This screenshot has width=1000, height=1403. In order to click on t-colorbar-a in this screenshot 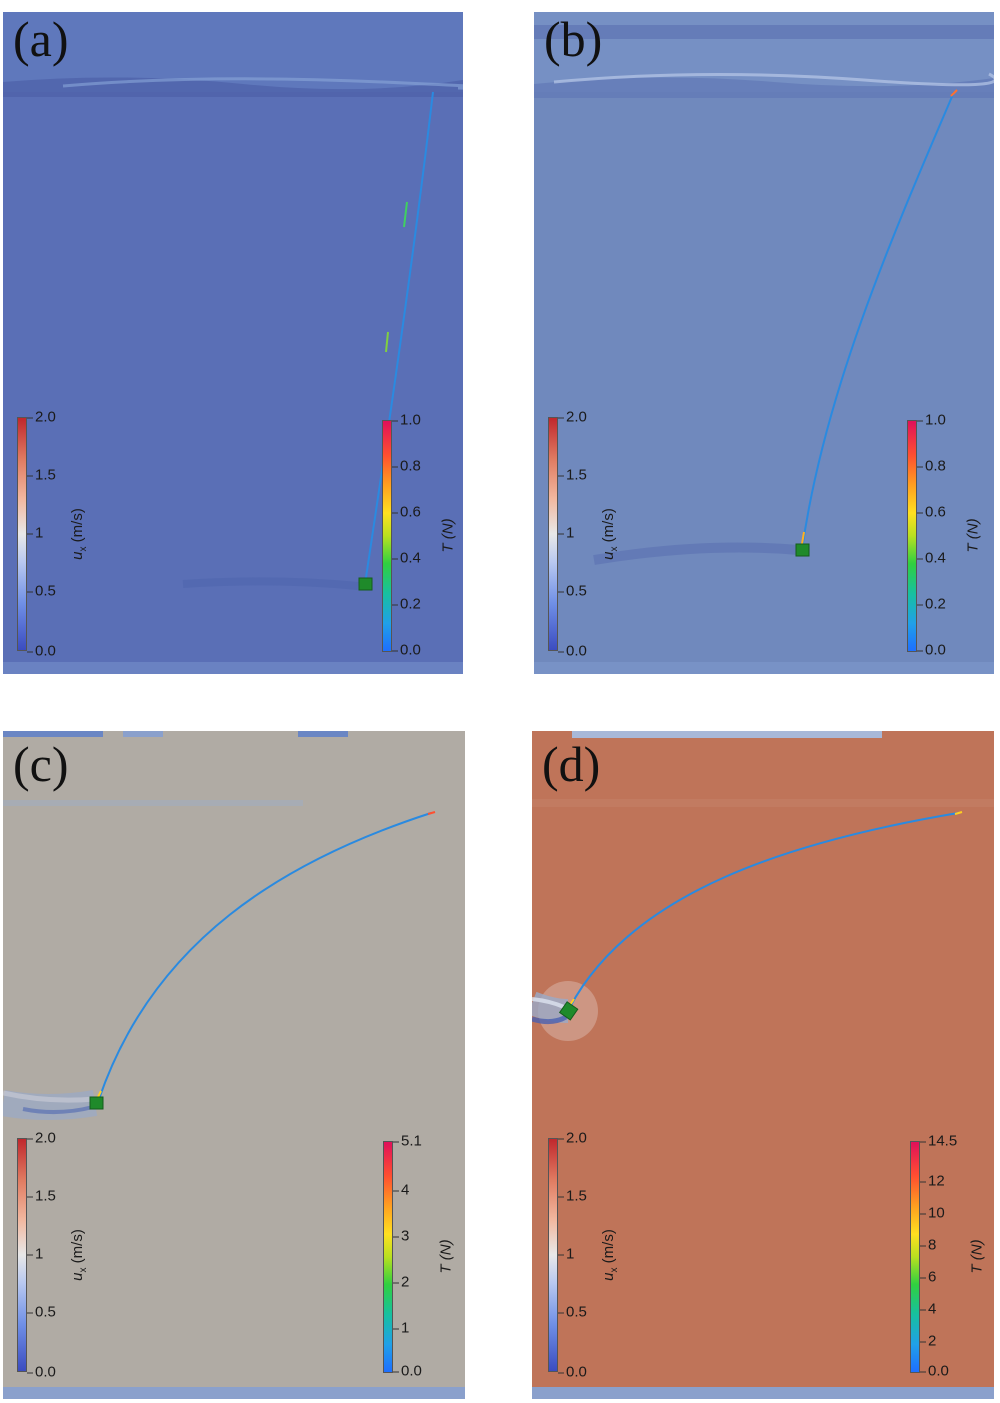, I will do `click(387, 536)`.